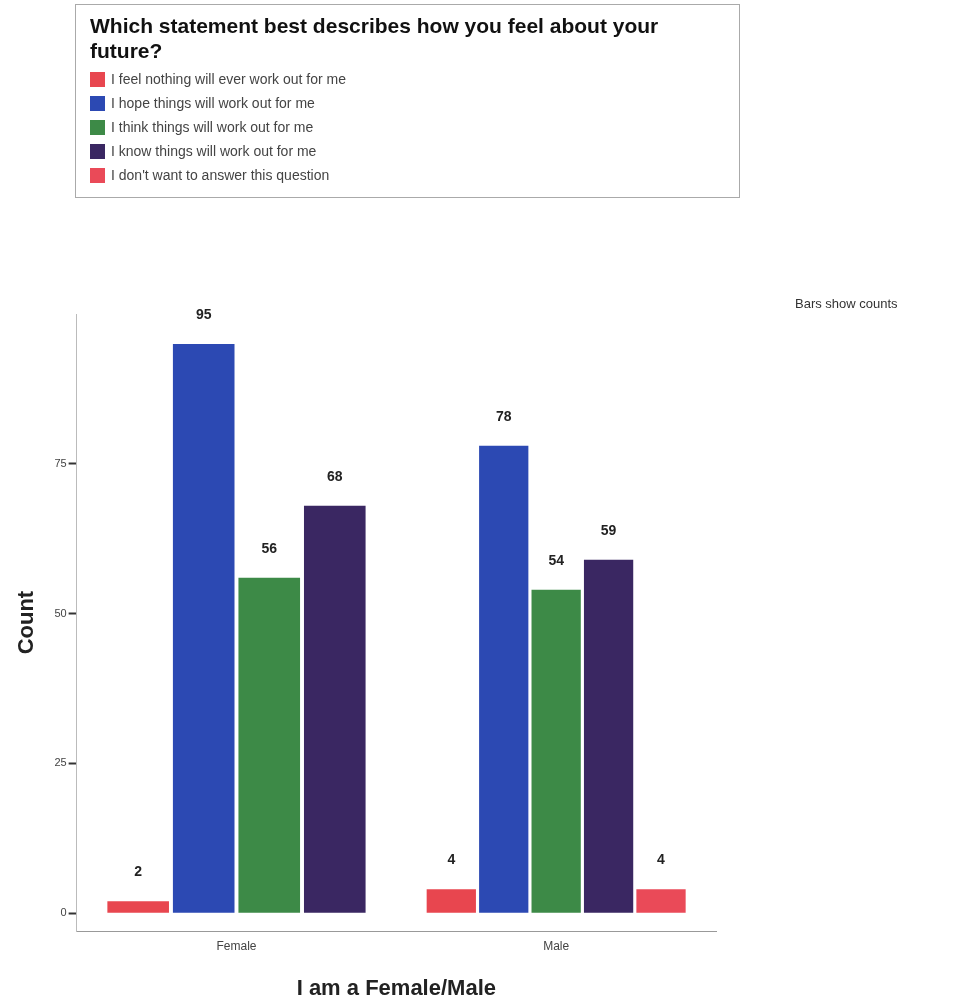 This screenshot has width=966, height=1006. What do you see at coordinates (228, 79) in the screenshot?
I see `legend-label: I feel nothing will ever work out for me` at bounding box center [228, 79].